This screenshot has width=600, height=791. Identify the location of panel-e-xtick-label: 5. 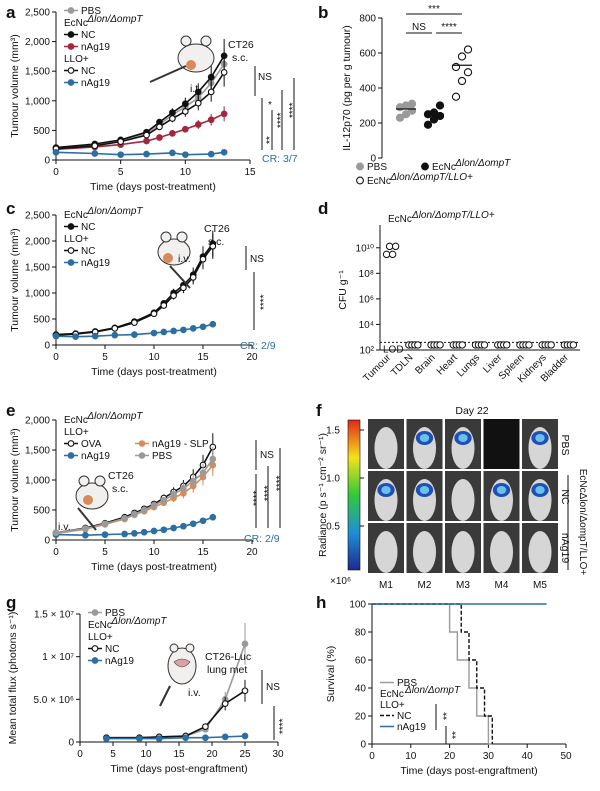
(105, 552).